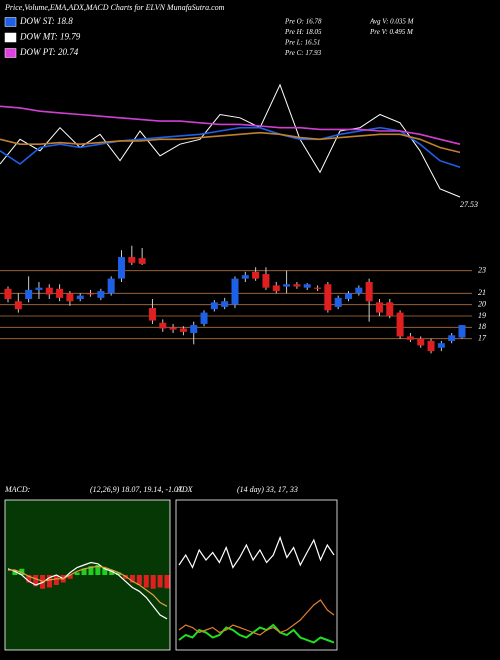 The height and width of the screenshot is (660, 500). What do you see at coordinates (267, 489) in the screenshot?
I see `adx-params: (14 day) 33, 17, 33` at bounding box center [267, 489].